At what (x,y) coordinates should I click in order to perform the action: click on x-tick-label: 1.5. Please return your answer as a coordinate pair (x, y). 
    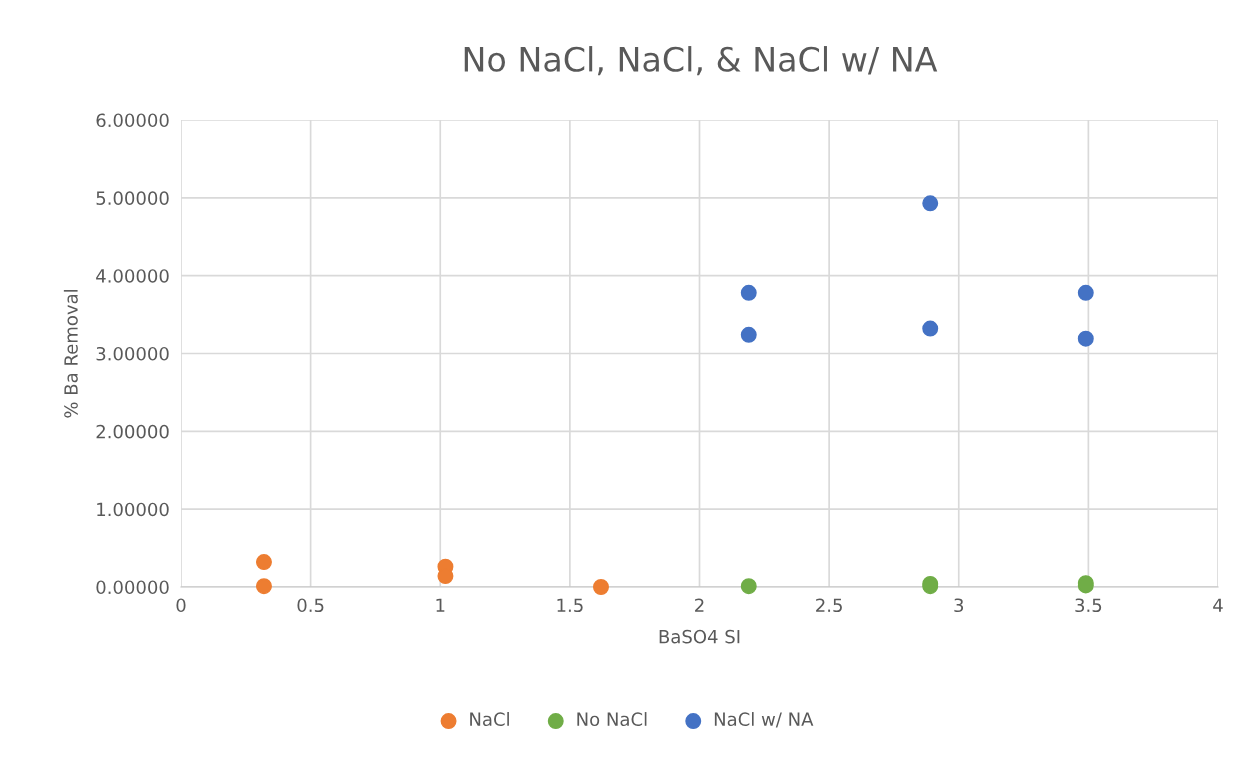
    Looking at the image, I should click on (570, 605).